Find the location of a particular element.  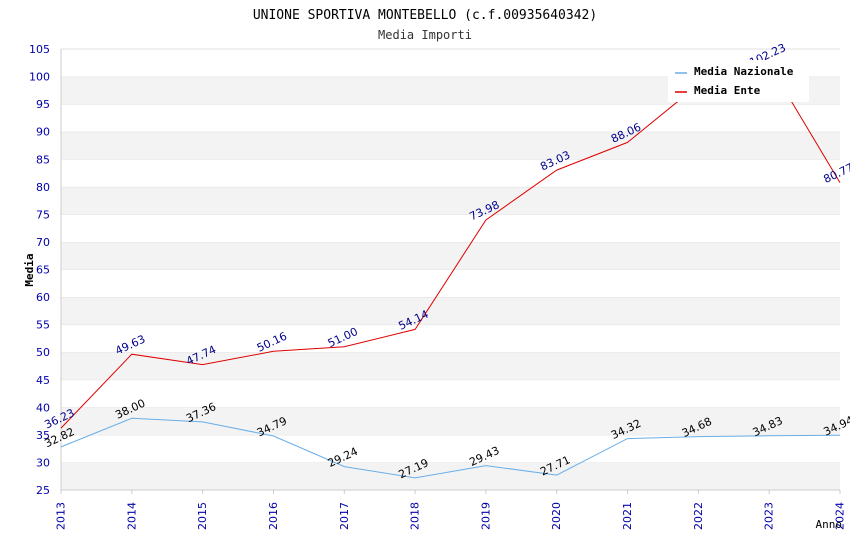

x-tick-label: 2014 is located at coordinates (131, 516).